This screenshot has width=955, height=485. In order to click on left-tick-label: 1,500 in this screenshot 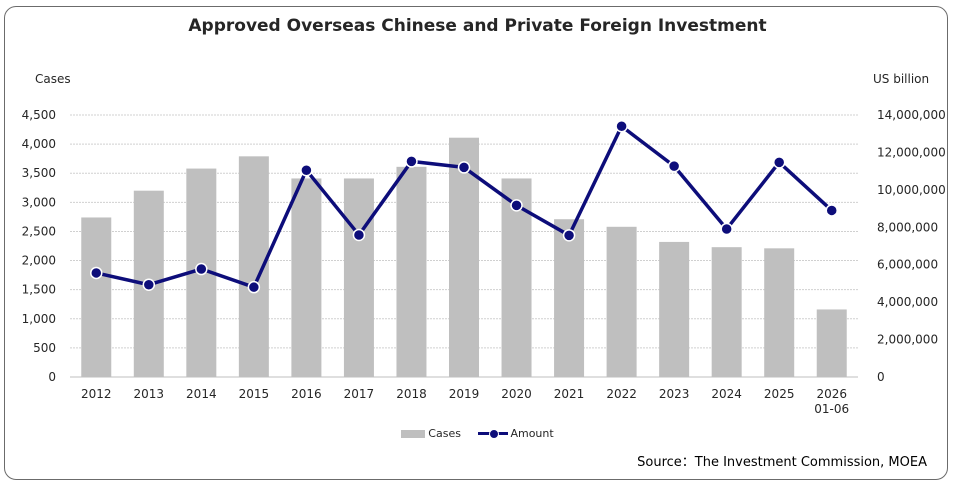, I will do `click(39, 290)`.